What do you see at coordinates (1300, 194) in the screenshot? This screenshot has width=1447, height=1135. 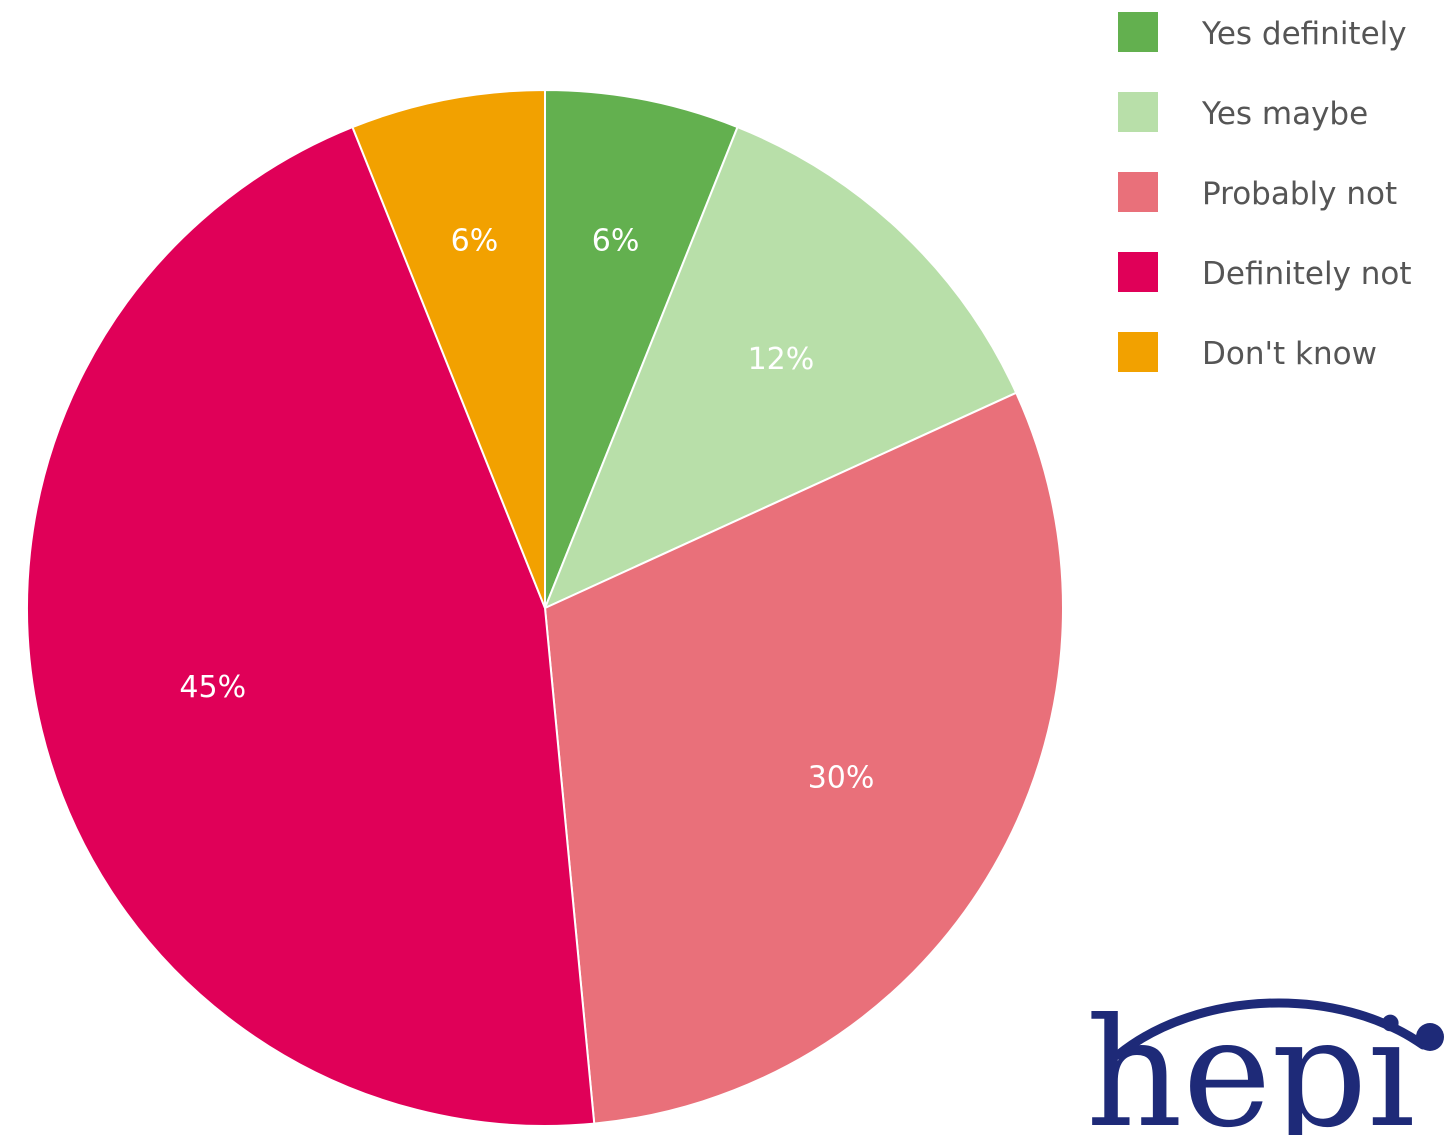 I see `legend-label: Probably not` at bounding box center [1300, 194].